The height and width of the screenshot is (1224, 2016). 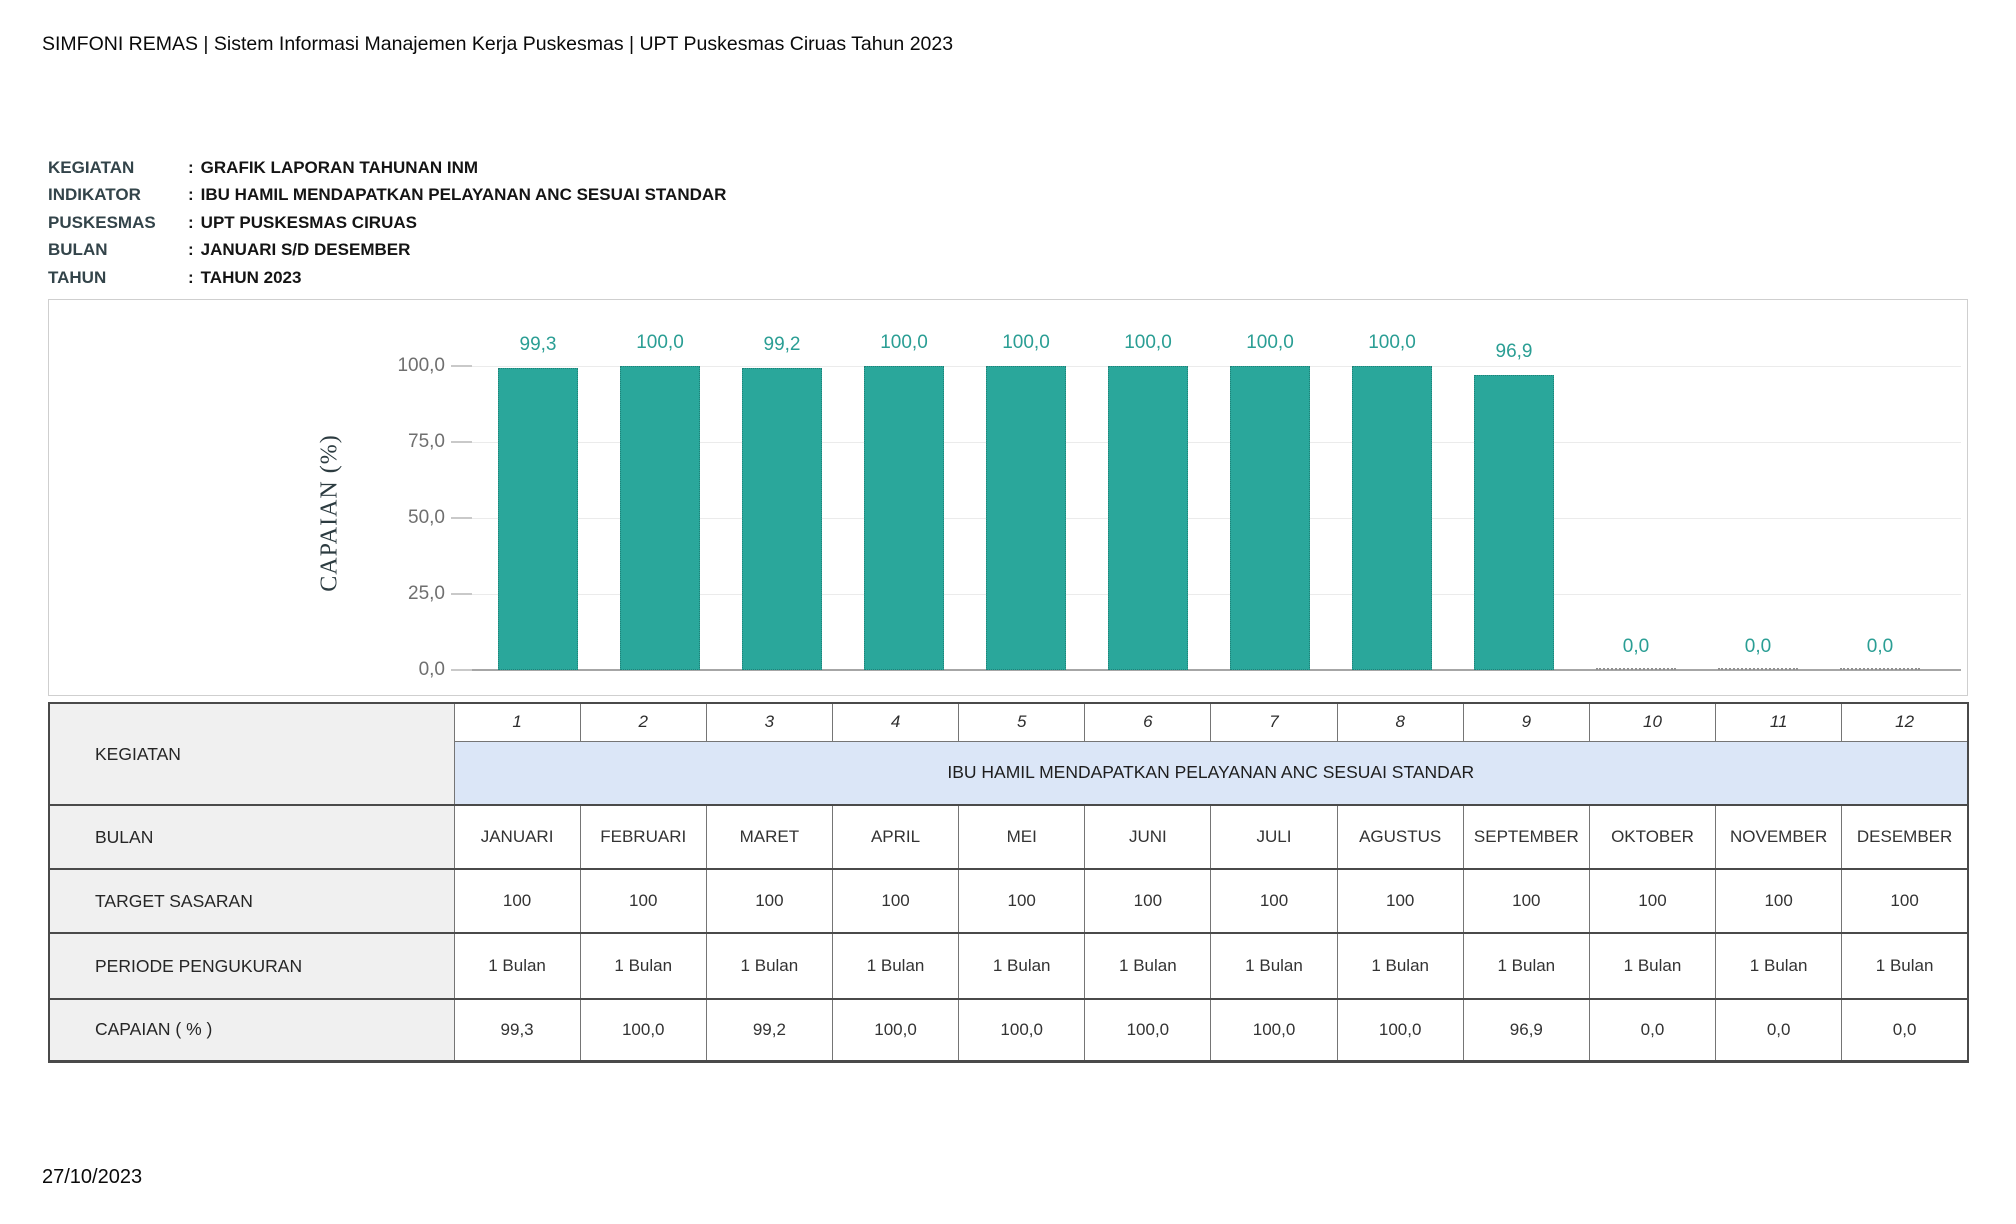 What do you see at coordinates (517, 1030) in the screenshot?
I see `table-cell: 99,3` at bounding box center [517, 1030].